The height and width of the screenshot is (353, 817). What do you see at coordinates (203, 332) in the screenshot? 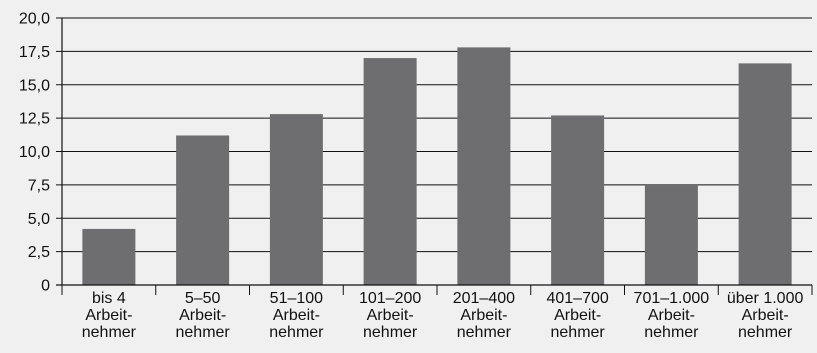
I see `x-tick-label-1-line-2: nehmer` at bounding box center [203, 332].